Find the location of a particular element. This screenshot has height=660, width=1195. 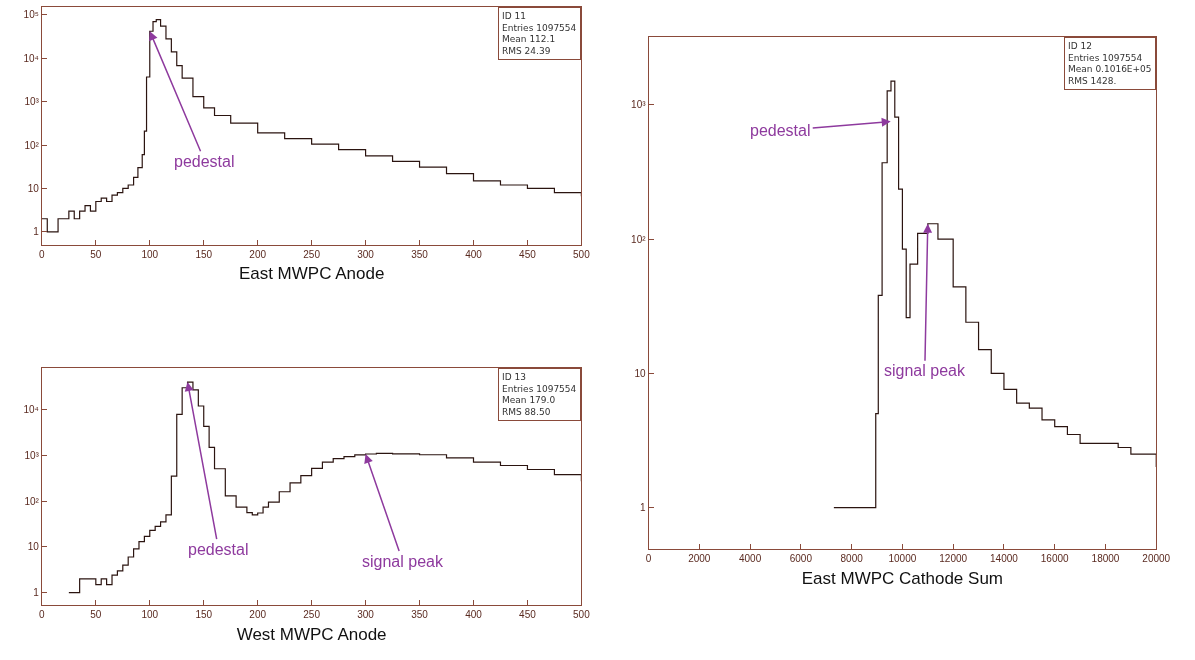

annotation: ID 12 is located at coordinates (1080, 46).